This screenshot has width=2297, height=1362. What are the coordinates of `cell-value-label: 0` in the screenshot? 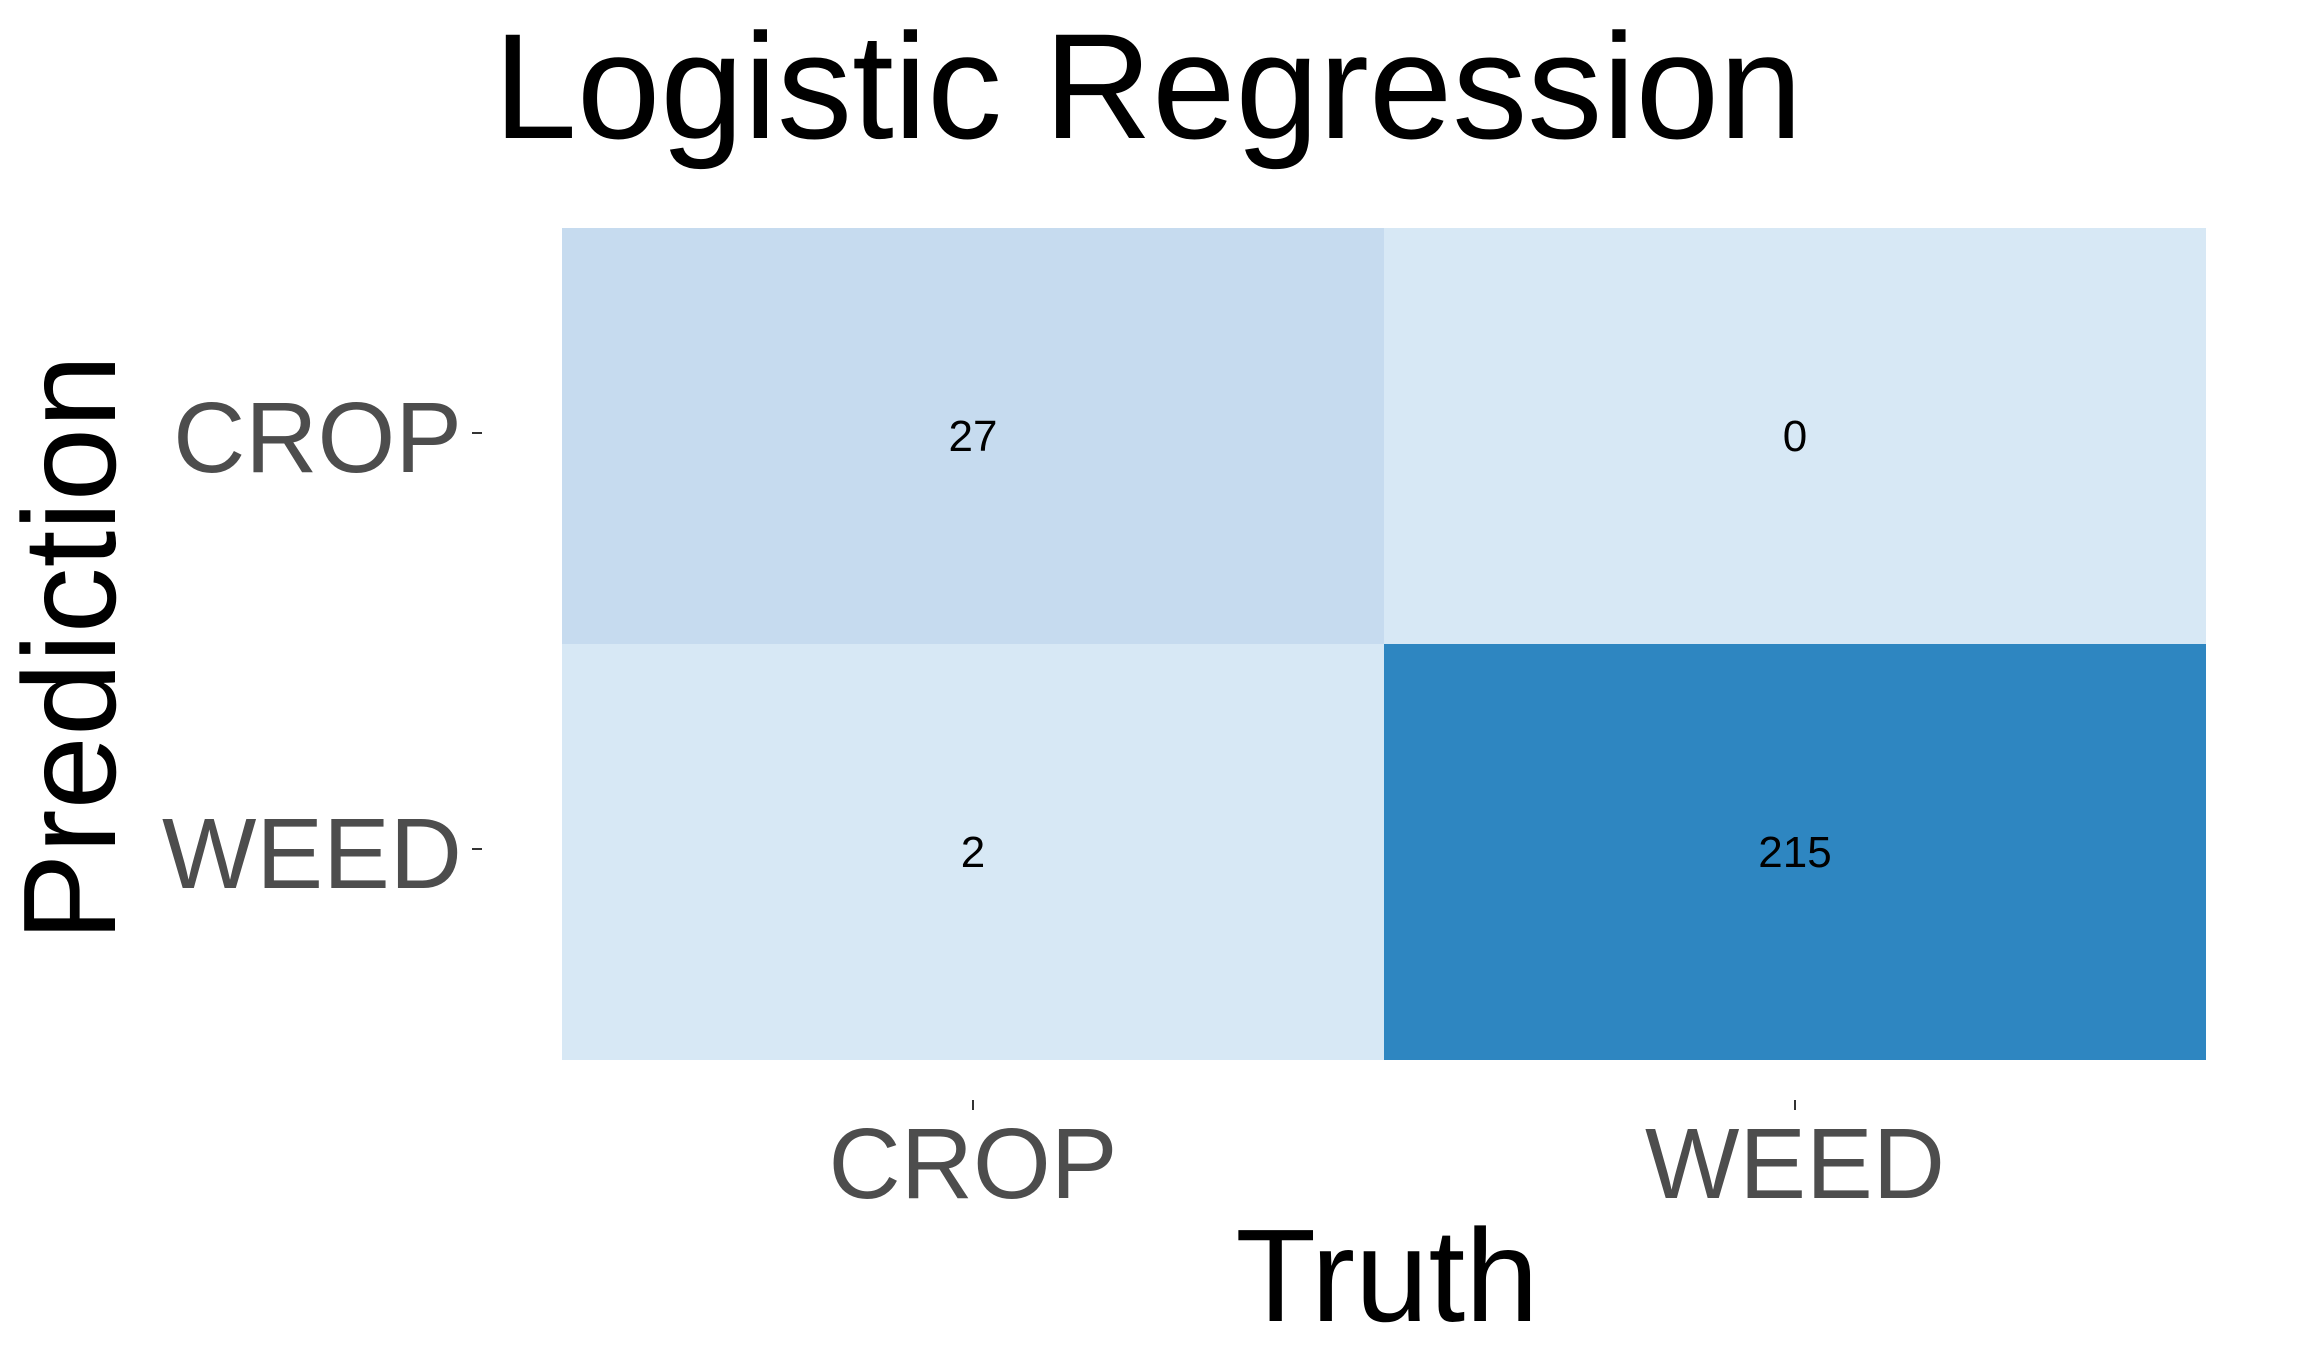 It's located at (1795, 436).